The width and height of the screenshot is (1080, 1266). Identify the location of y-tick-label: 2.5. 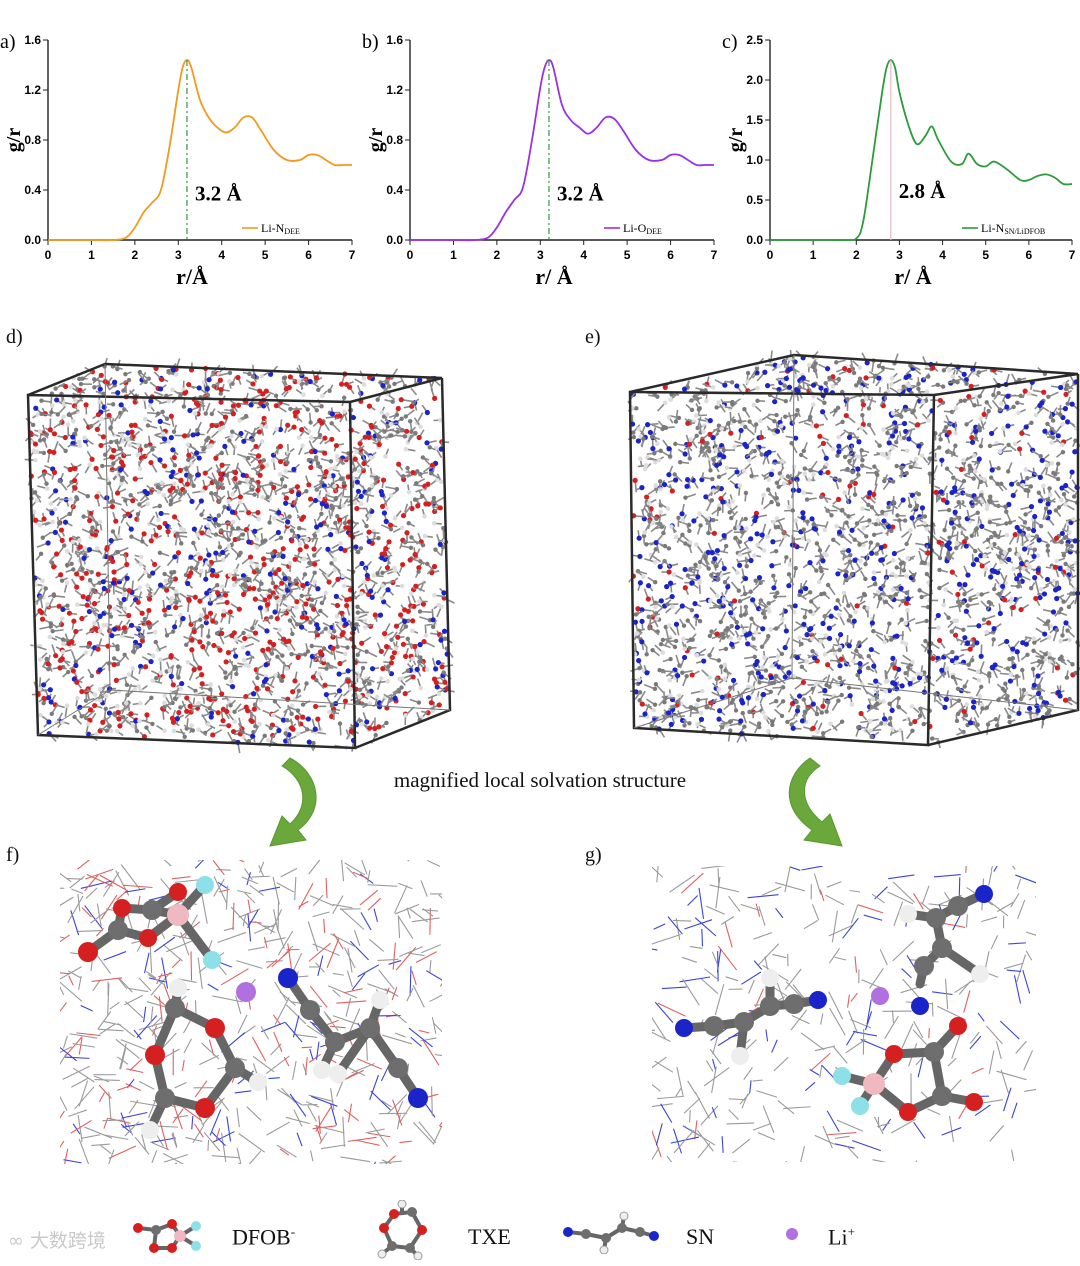
(754, 40).